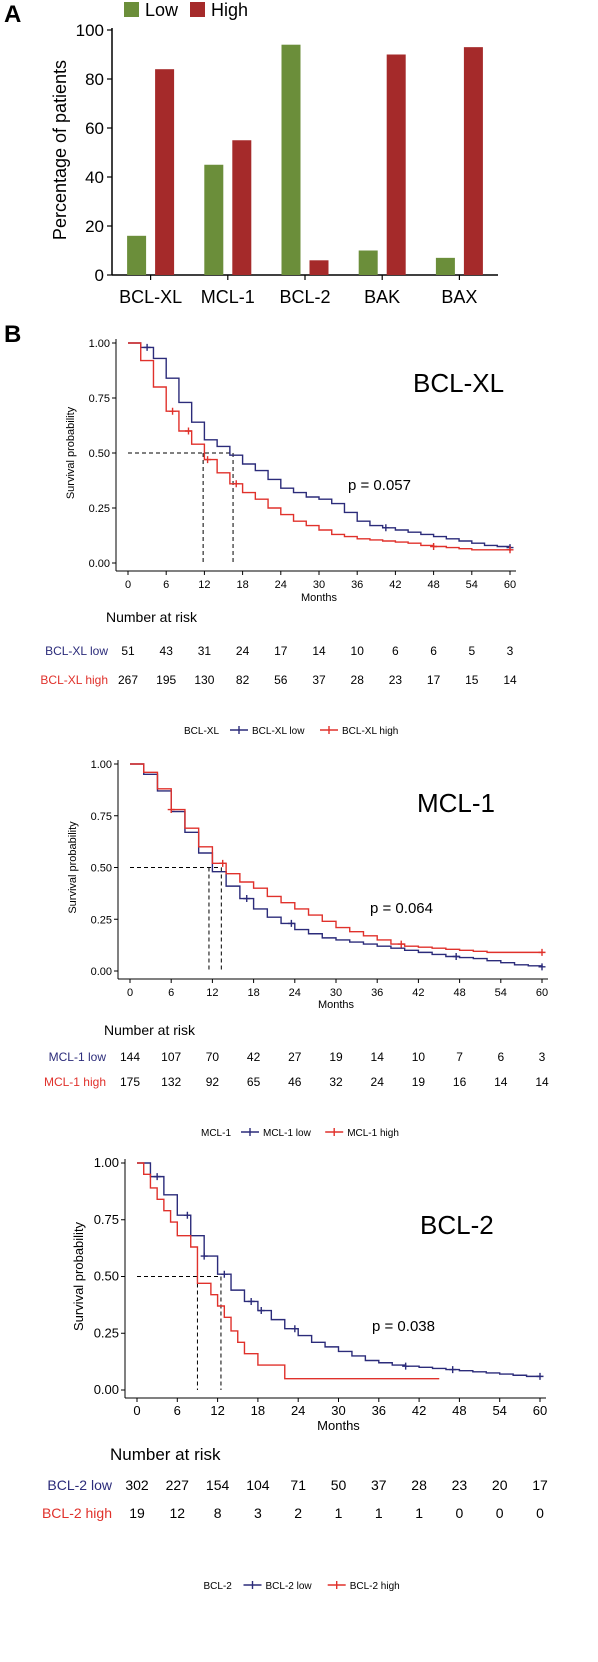 The image size is (598, 1662). Describe the element at coordinates (339, 1485) in the screenshot. I see `risk-count: 50` at that location.